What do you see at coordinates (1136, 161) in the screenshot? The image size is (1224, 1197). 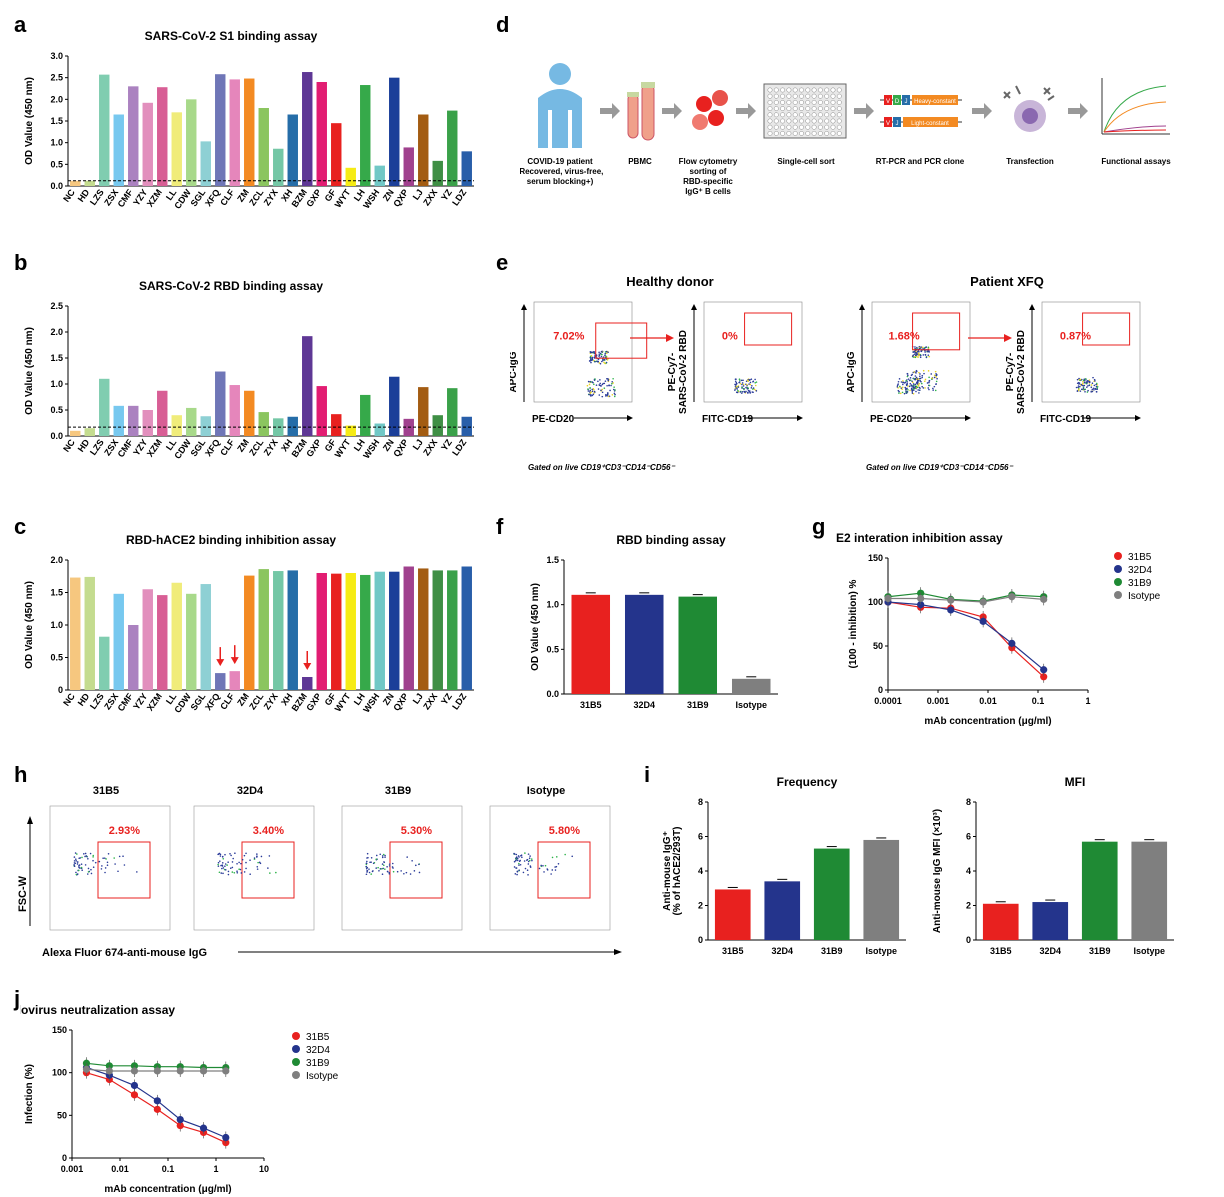 I see `workflow-step-label: Functional assays` at bounding box center [1136, 161].